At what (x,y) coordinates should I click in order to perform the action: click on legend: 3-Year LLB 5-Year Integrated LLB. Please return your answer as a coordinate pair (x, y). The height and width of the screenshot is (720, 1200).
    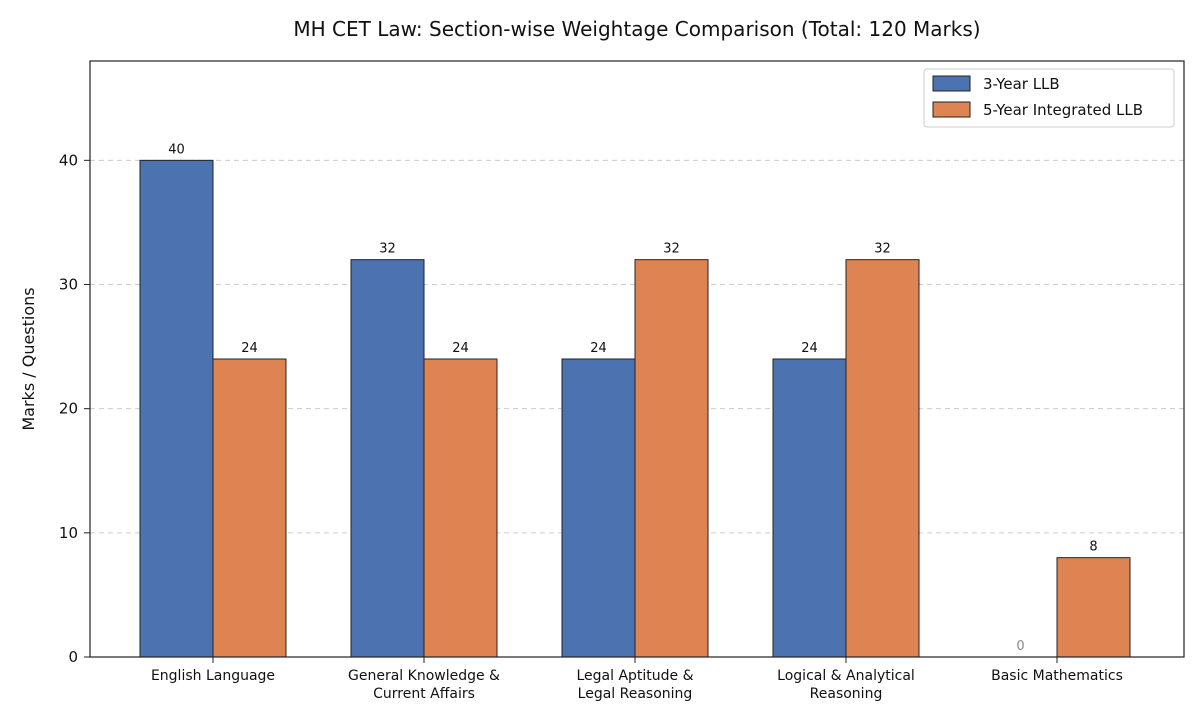
    Looking at the image, I should click on (1049, 98).